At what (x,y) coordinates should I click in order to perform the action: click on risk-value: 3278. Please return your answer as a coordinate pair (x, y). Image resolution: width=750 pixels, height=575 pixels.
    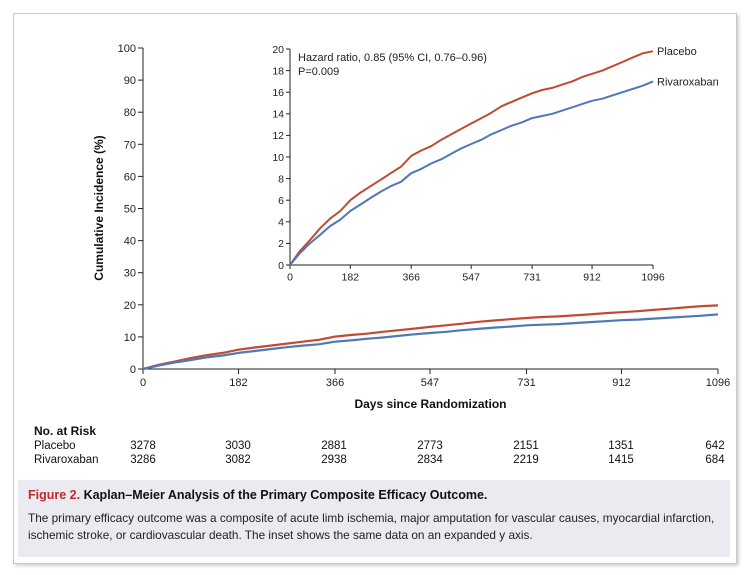
    Looking at the image, I should click on (143, 446).